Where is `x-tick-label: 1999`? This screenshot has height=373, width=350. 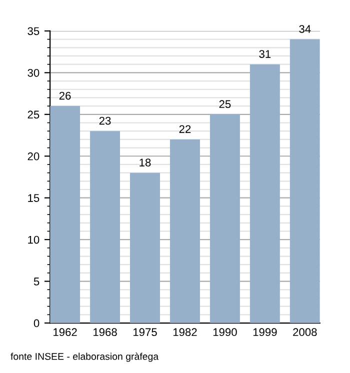
x-tick-label: 1999 is located at coordinates (265, 332).